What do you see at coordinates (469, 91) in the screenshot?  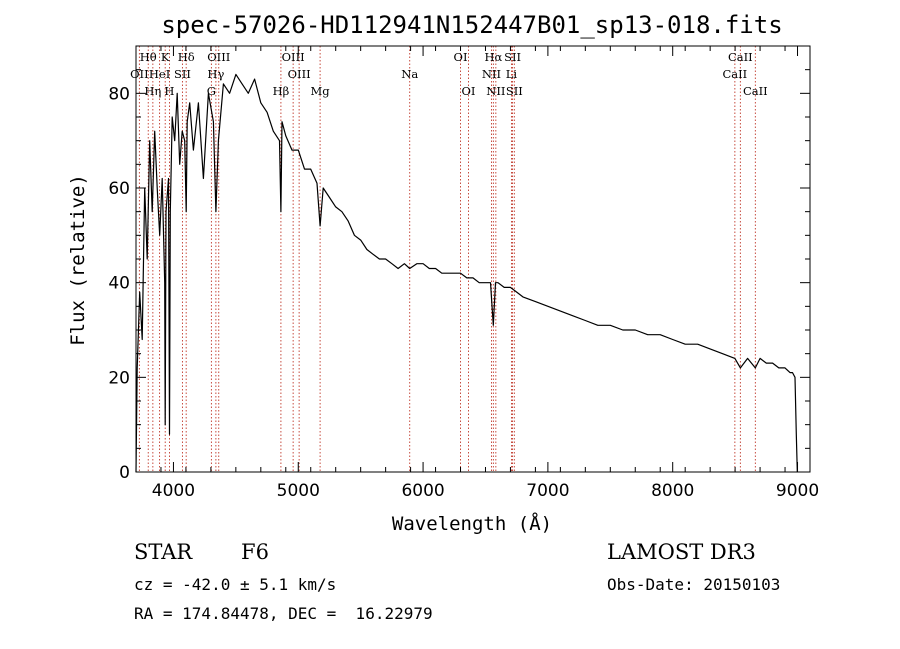 I see `line-label-17: OI` at bounding box center [469, 91].